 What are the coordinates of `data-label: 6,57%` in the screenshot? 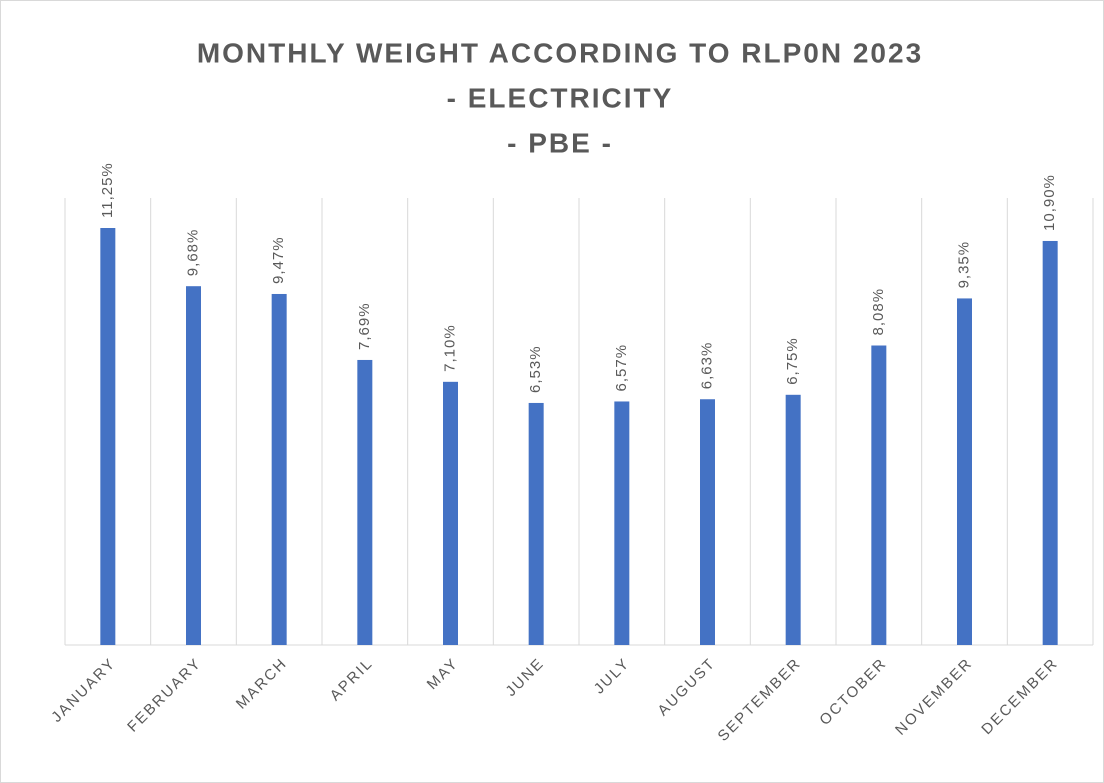 It's located at (621, 368).